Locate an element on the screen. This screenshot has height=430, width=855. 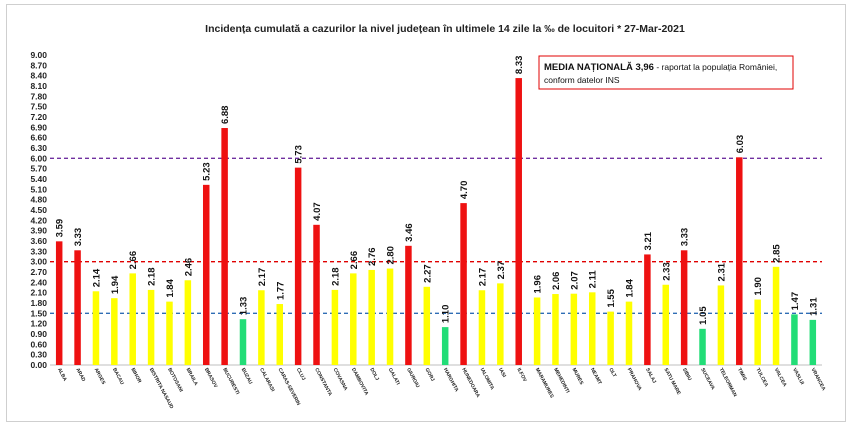
x-tick-label: CONSTANTA is located at coordinates (323, 382).